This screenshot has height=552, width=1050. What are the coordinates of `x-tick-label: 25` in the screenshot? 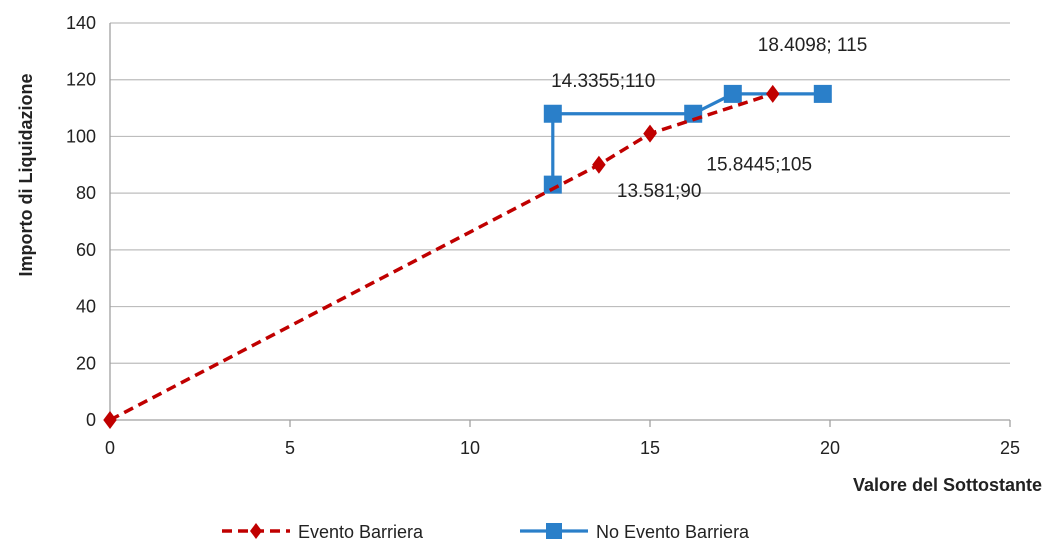 It's located at (1010, 448).